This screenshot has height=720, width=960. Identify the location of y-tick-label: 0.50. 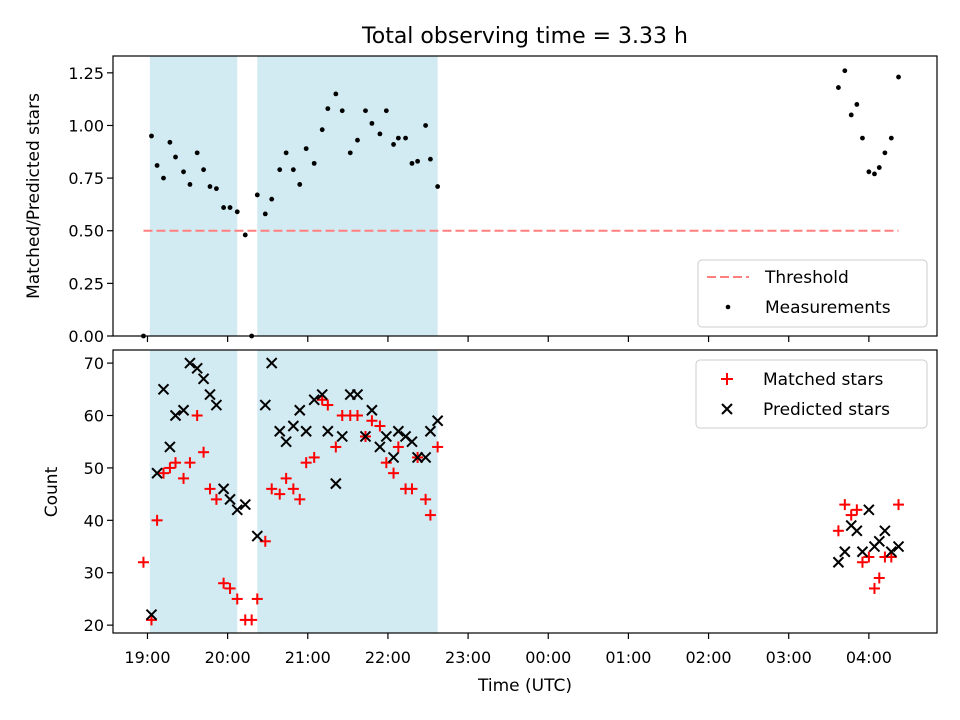
(86, 231).